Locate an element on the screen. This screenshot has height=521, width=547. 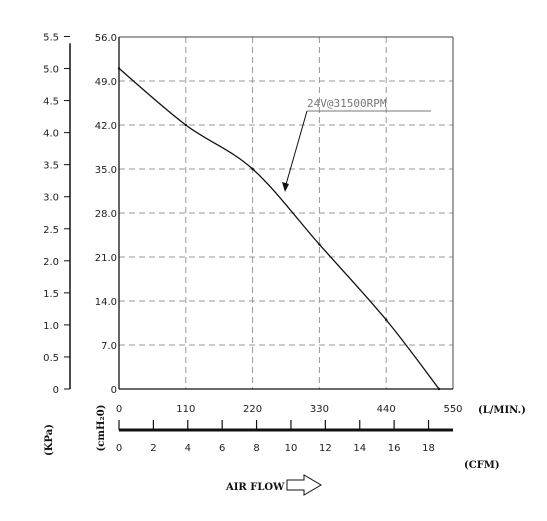
air-flow-arrow-icon is located at coordinates (304, 485).